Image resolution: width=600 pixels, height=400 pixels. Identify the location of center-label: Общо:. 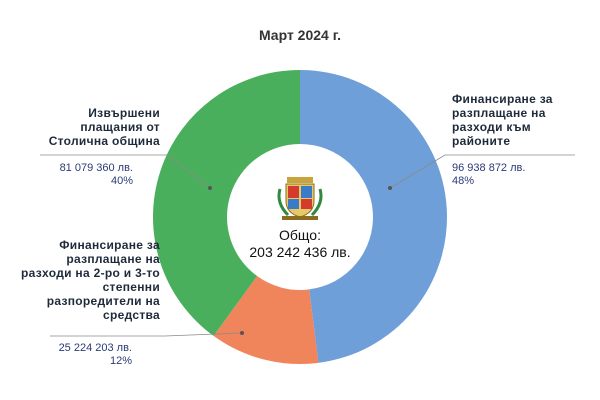
(300, 235).